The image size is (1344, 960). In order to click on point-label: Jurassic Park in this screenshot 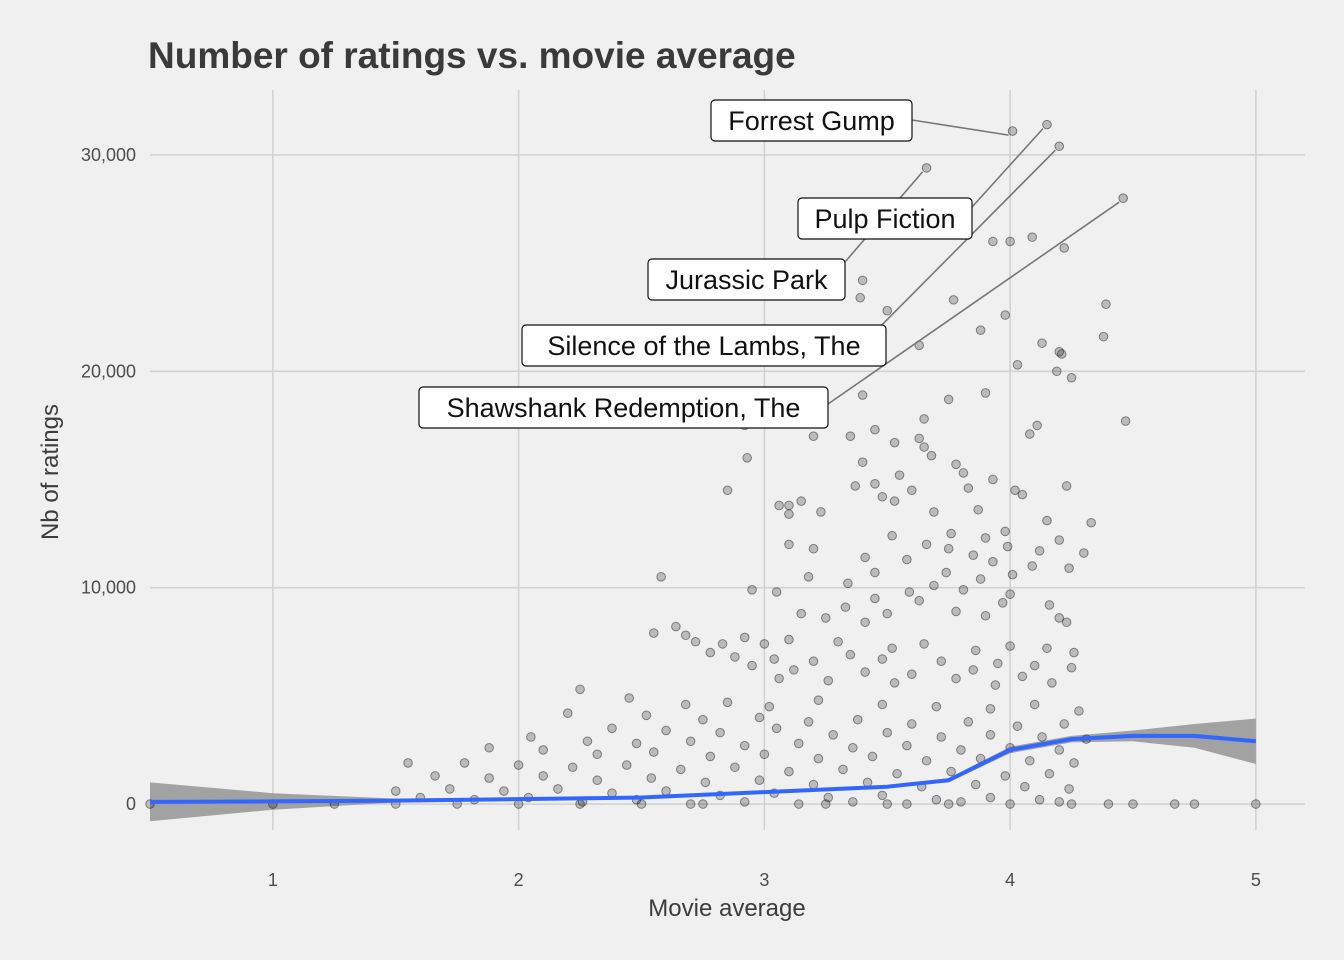, I will do `click(746, 280)`.